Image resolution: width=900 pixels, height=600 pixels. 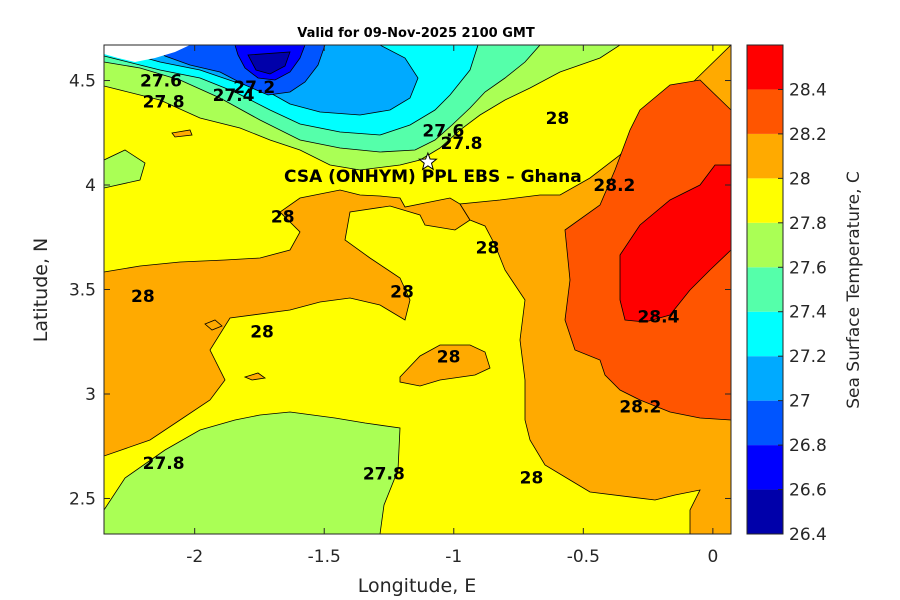 What do you see at coordinates (433, 177) in the screenshot?
I see `site-label: CSA (ONHYM) PPL EBS – Ghana` at bounding box center [433, 177].